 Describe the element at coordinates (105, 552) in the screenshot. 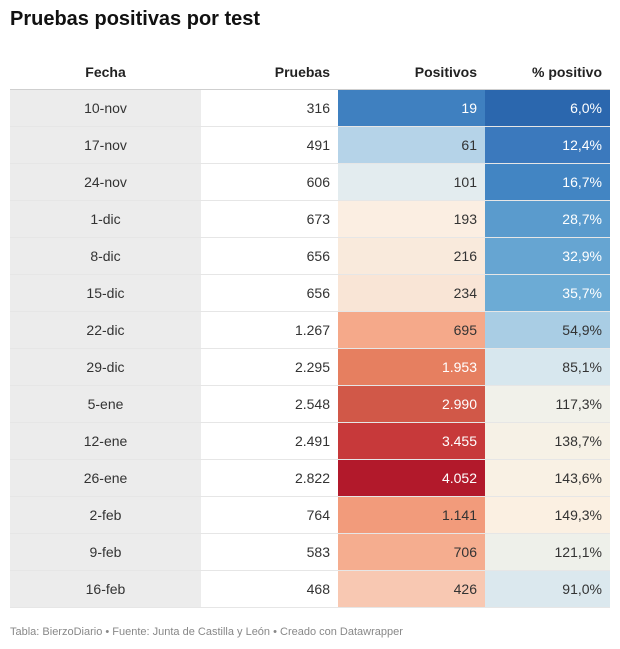

I see `cell-fecha: 9-feb` at that location.